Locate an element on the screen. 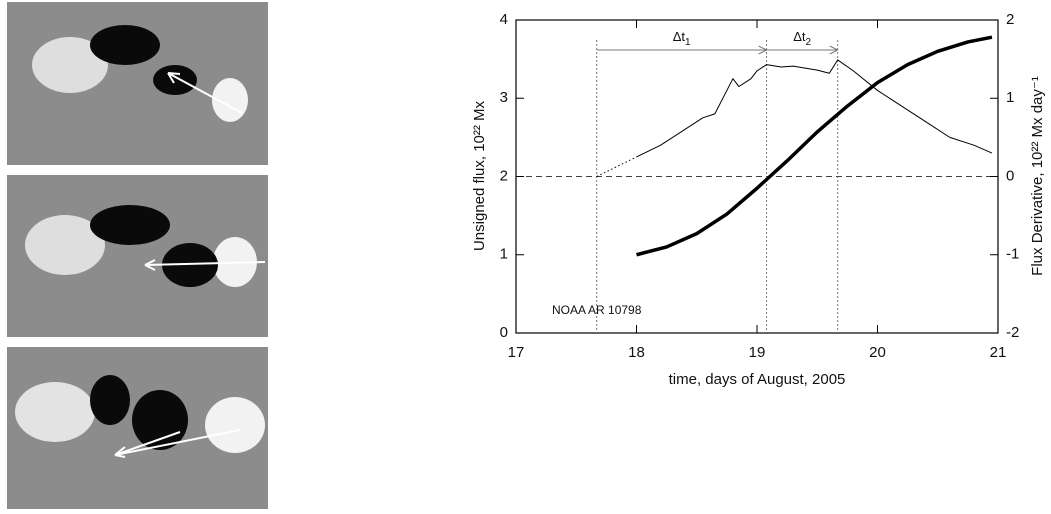 This screenshot has height=514, width=1051. y-tick-label: 3 is located at coordinates (504, 97).